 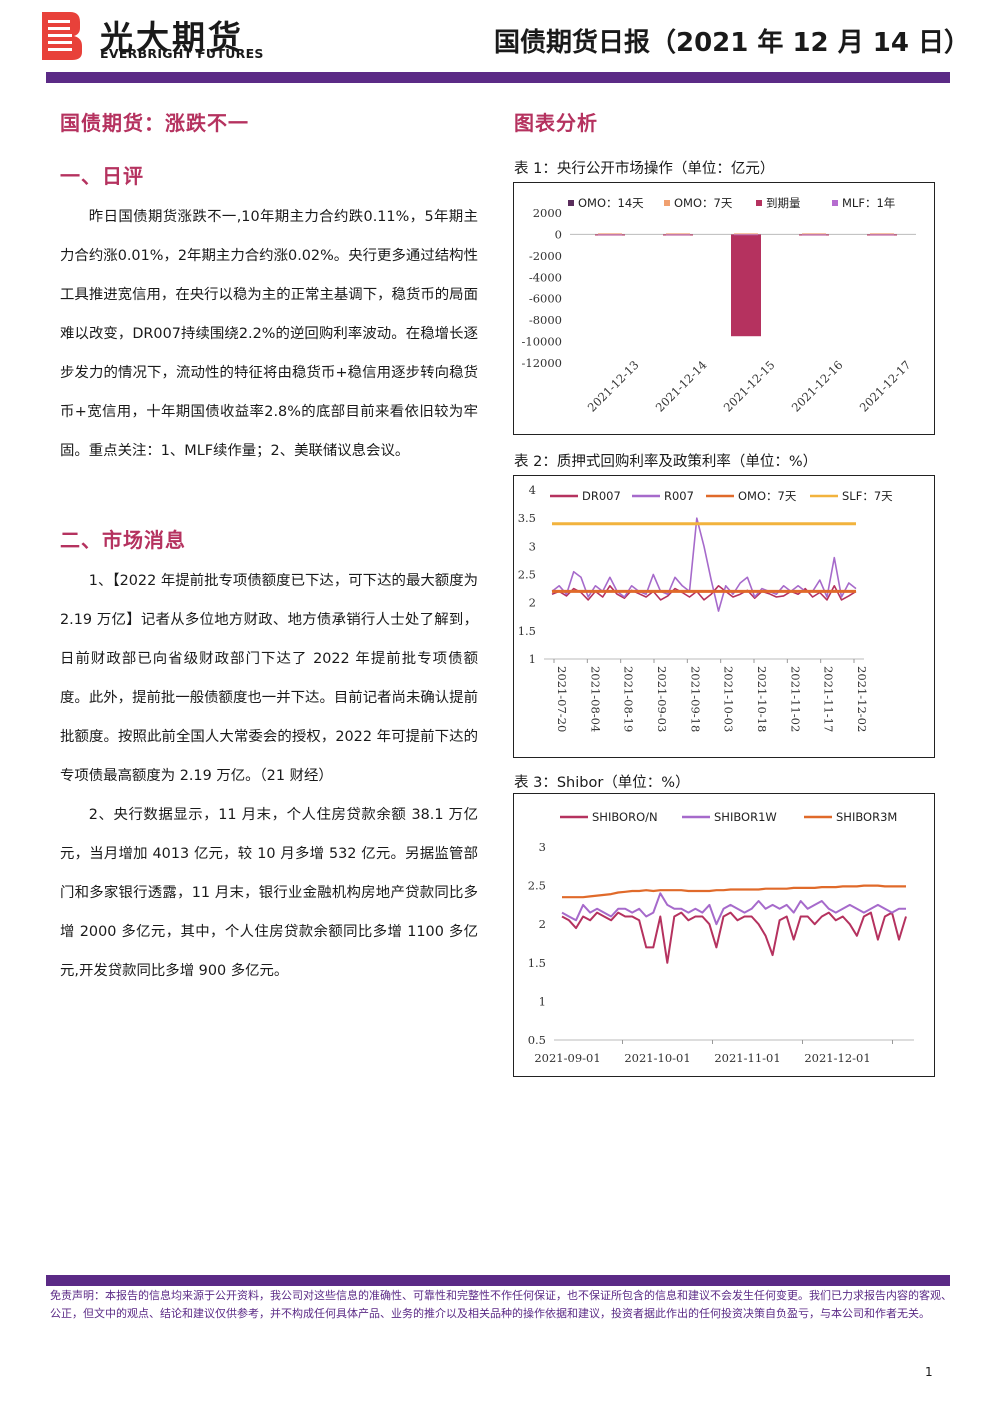 What do you see at coordinates (666, 462) in the screenshot?
I see `figure-2-caption: 表 2：质押式回购利率及政策利率（单位：%）` at bounding box center [666, 462].